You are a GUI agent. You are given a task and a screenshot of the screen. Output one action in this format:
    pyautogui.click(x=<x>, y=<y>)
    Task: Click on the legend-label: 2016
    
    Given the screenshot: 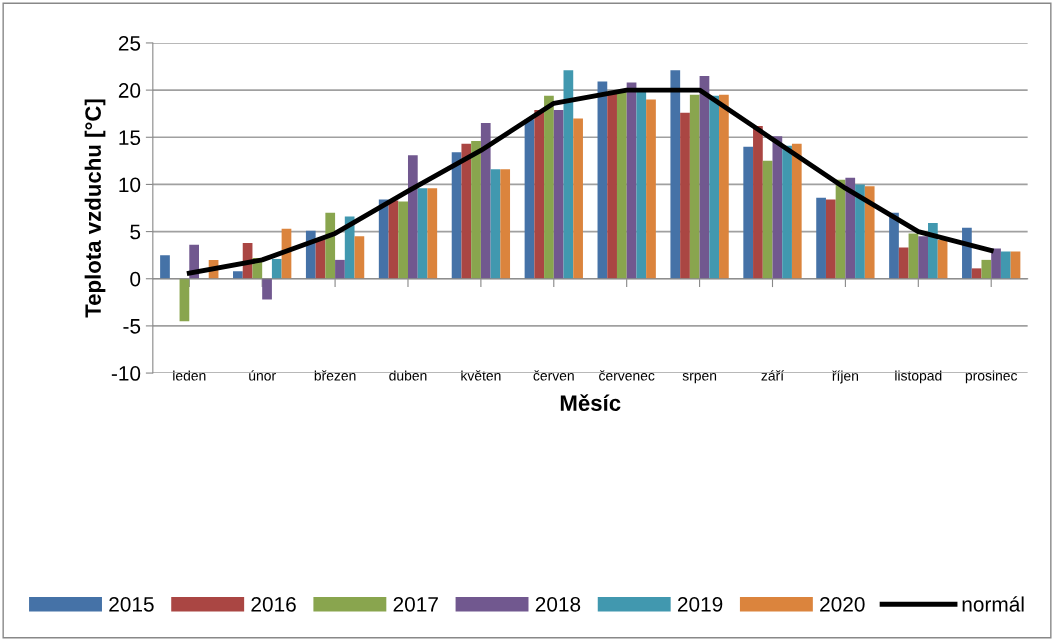 What is the action you would take?
    pyautogui.click(x=273, y=604)
    